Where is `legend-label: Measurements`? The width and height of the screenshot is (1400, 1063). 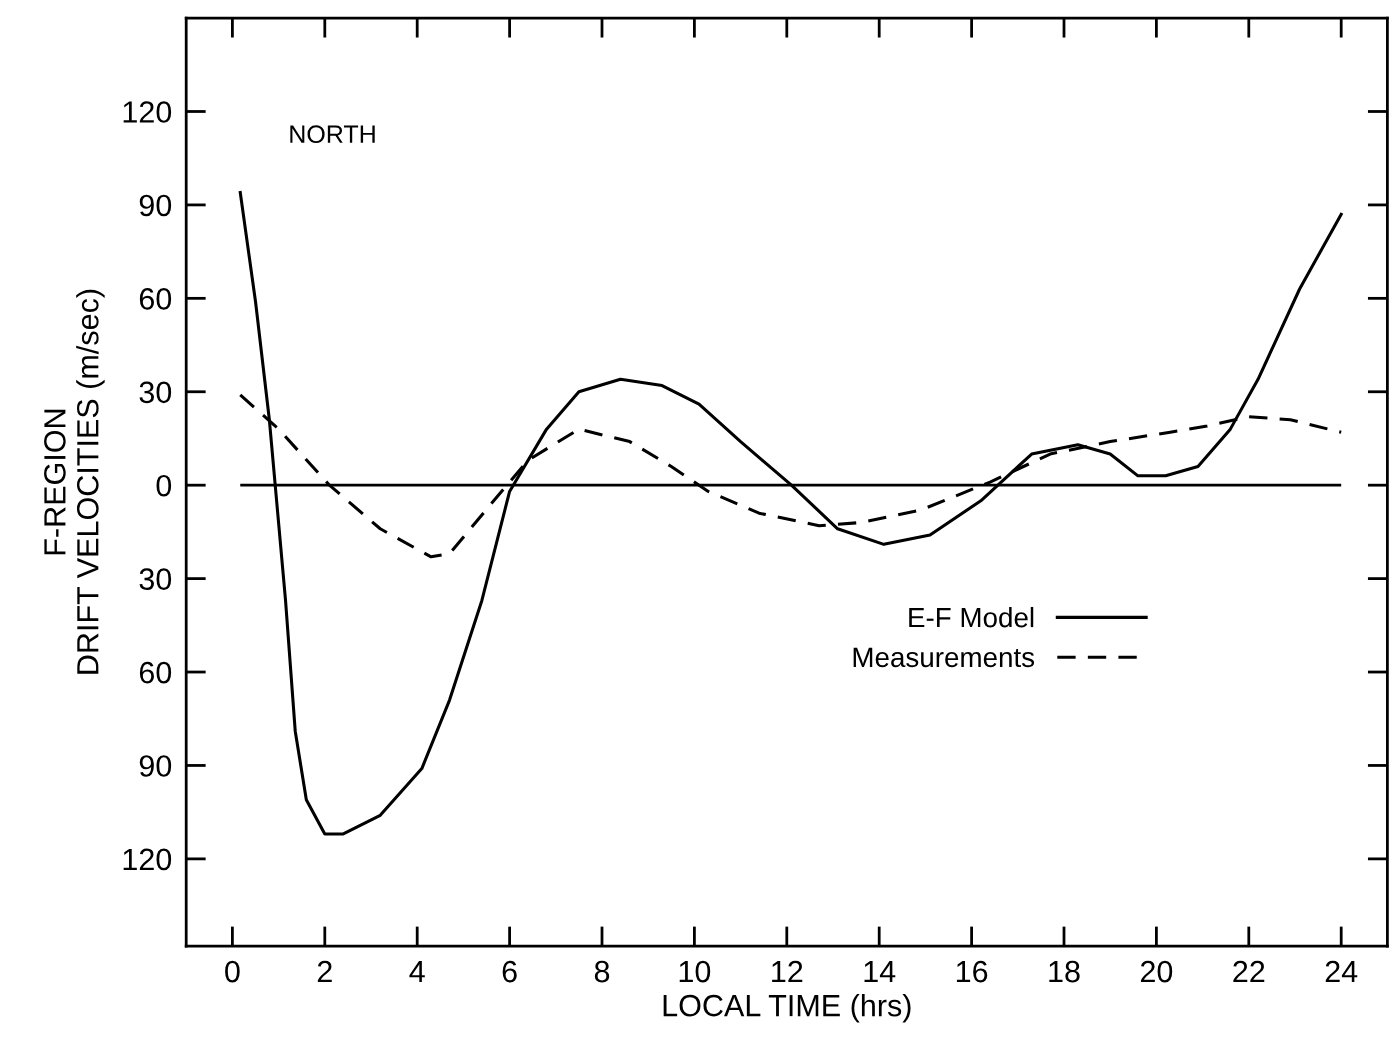
legend-label: Measurements is located at coordinates (944, 657).